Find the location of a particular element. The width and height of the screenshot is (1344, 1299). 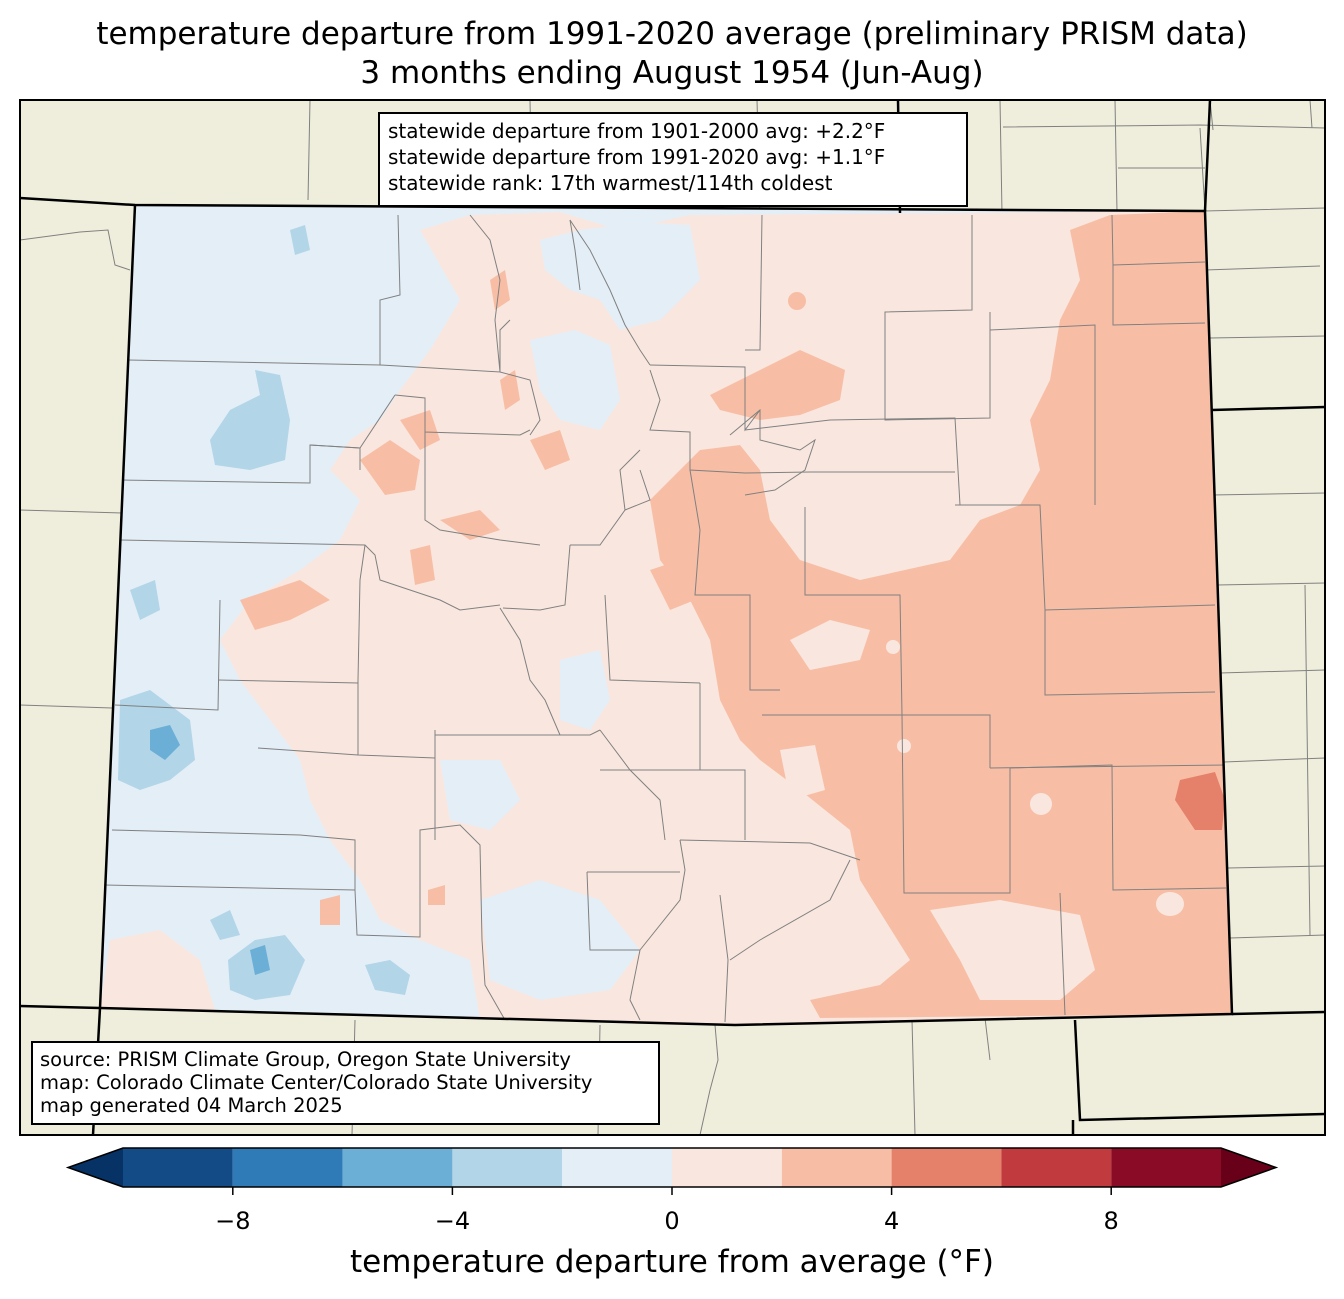

map-subtitle: 3 months ending August 1954 (Jun-Aug) is located at coordinates (672, 73).